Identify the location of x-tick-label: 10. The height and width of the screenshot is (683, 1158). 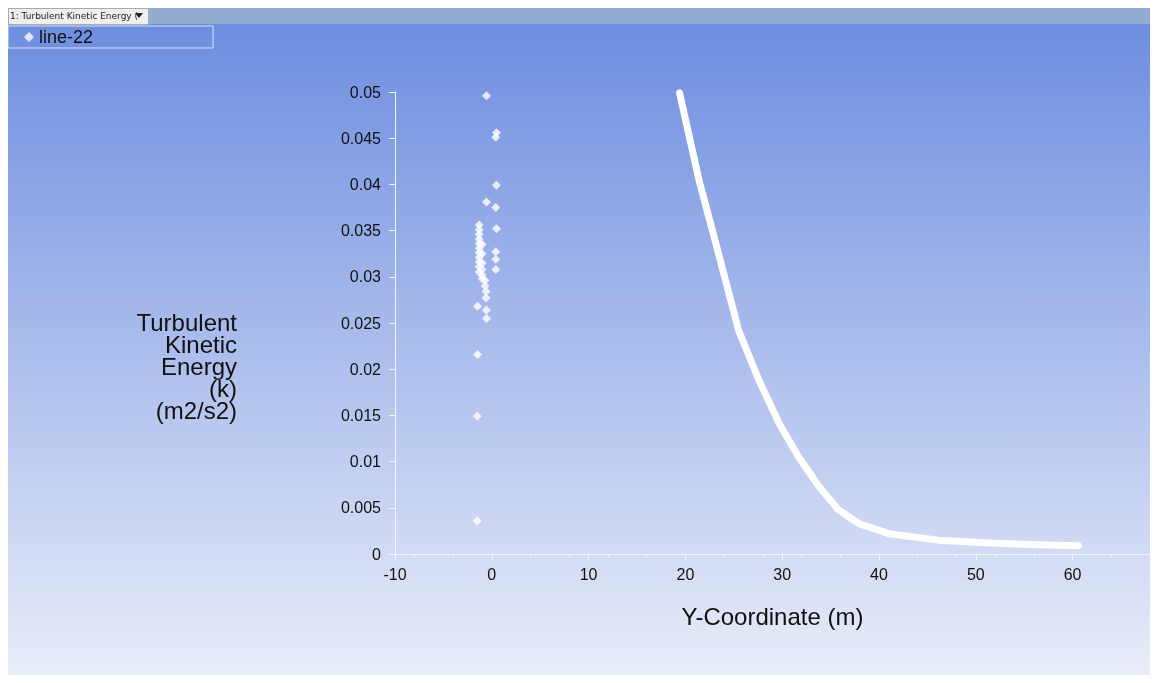
(588, 574).